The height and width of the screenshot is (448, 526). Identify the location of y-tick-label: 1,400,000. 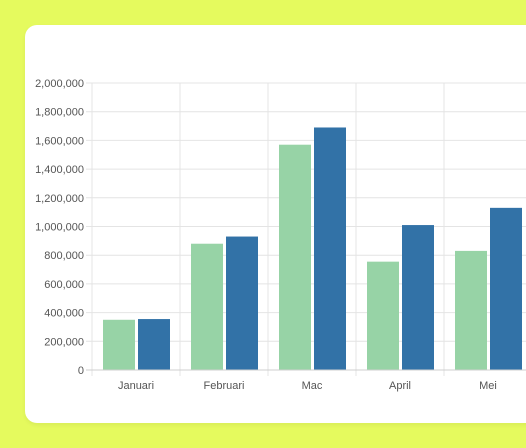
(59, 170).